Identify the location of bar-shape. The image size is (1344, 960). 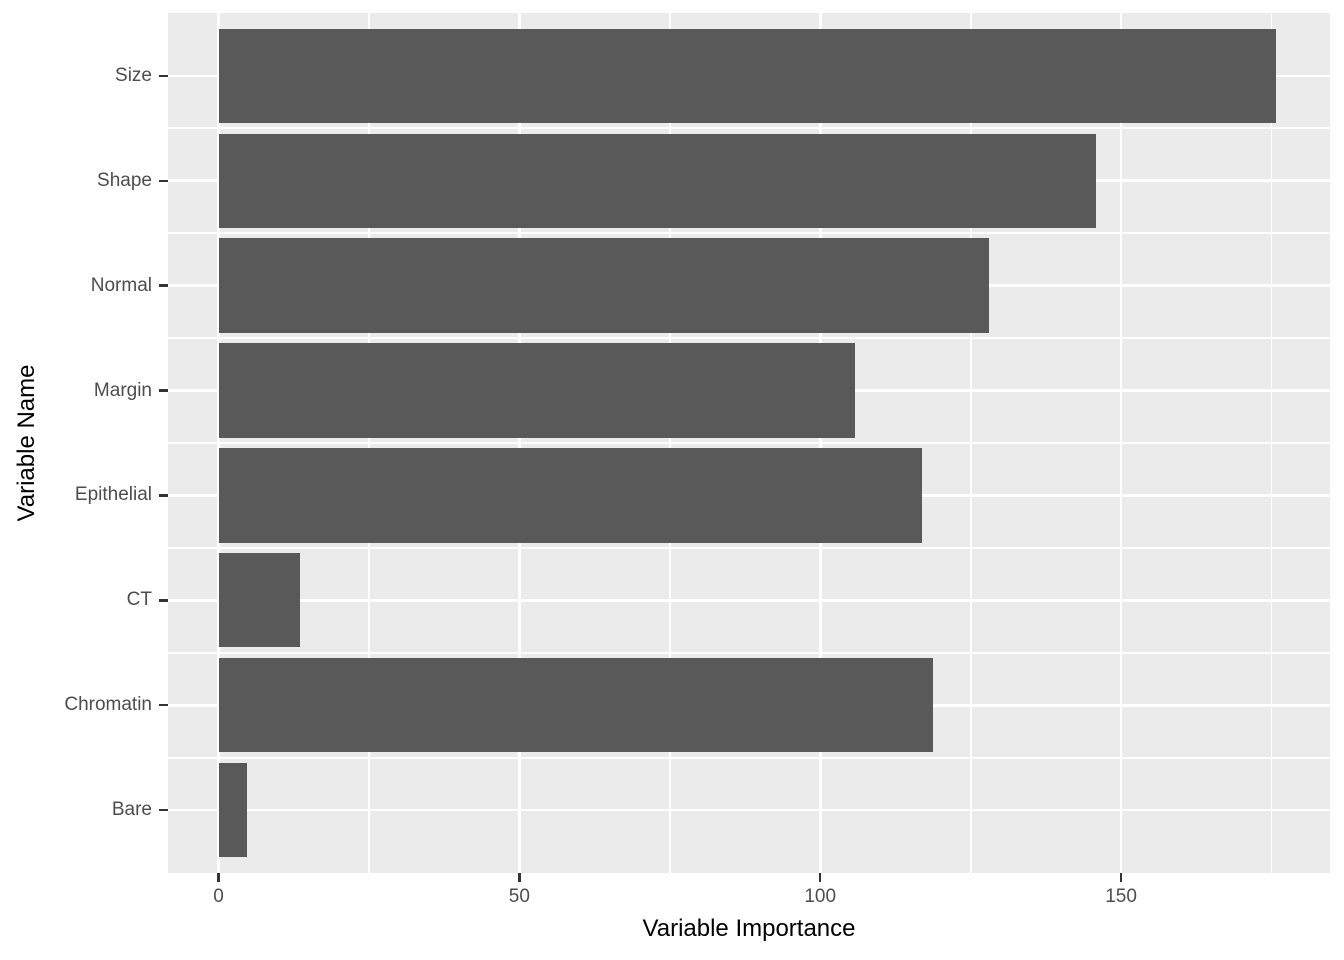
(657, 180).